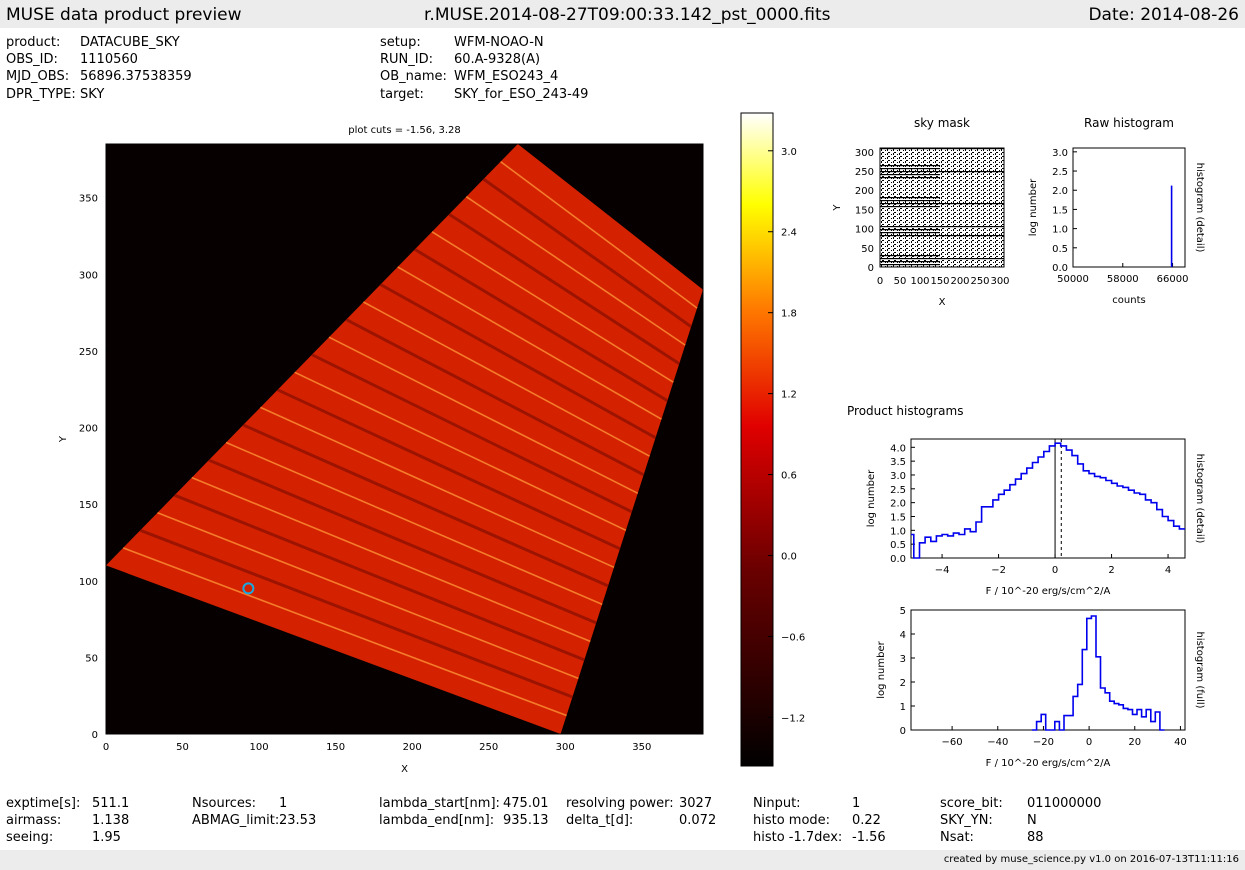 The width and height of the screenshot is (1245, 870). Describe the element at coordinates (789, 314) in the screenshot. I see `colorbar-tick-label: 1.8` at that location.